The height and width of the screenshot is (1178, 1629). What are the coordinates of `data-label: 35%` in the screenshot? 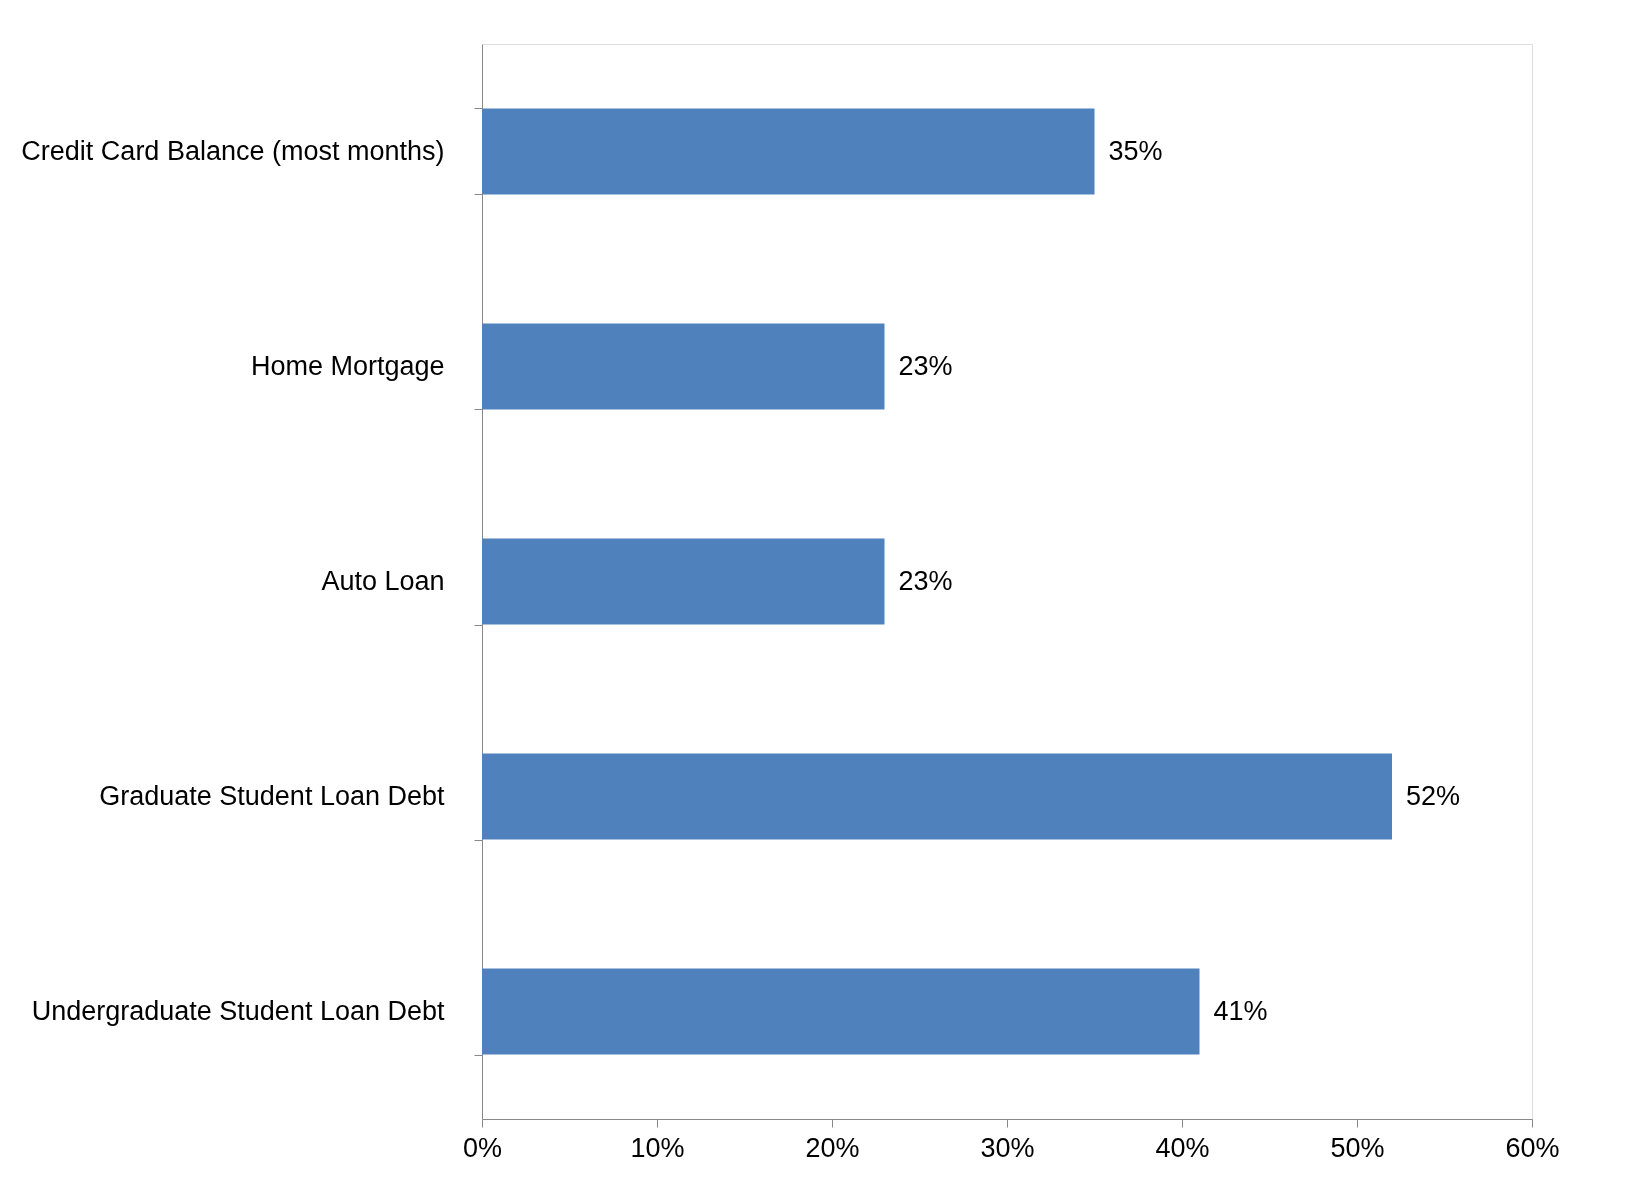 It's located at (1135, 150).